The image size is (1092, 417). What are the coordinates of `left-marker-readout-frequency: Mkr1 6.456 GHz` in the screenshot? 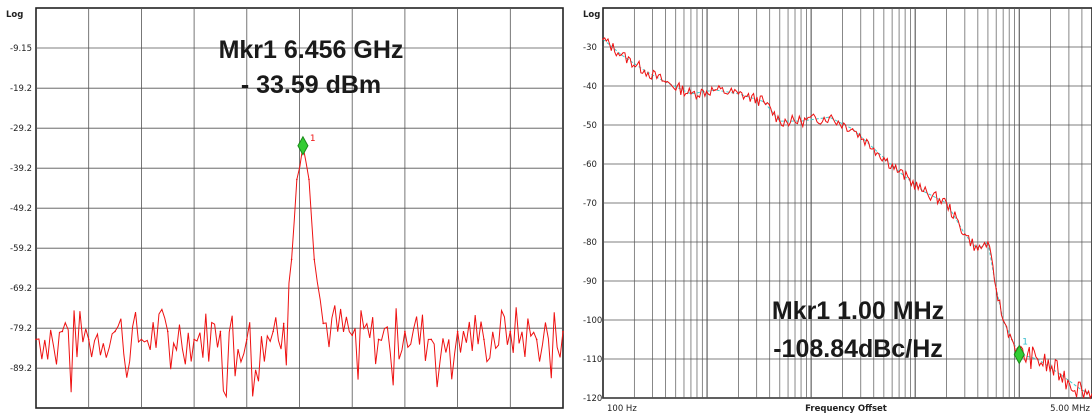 It's located at (311, 50).